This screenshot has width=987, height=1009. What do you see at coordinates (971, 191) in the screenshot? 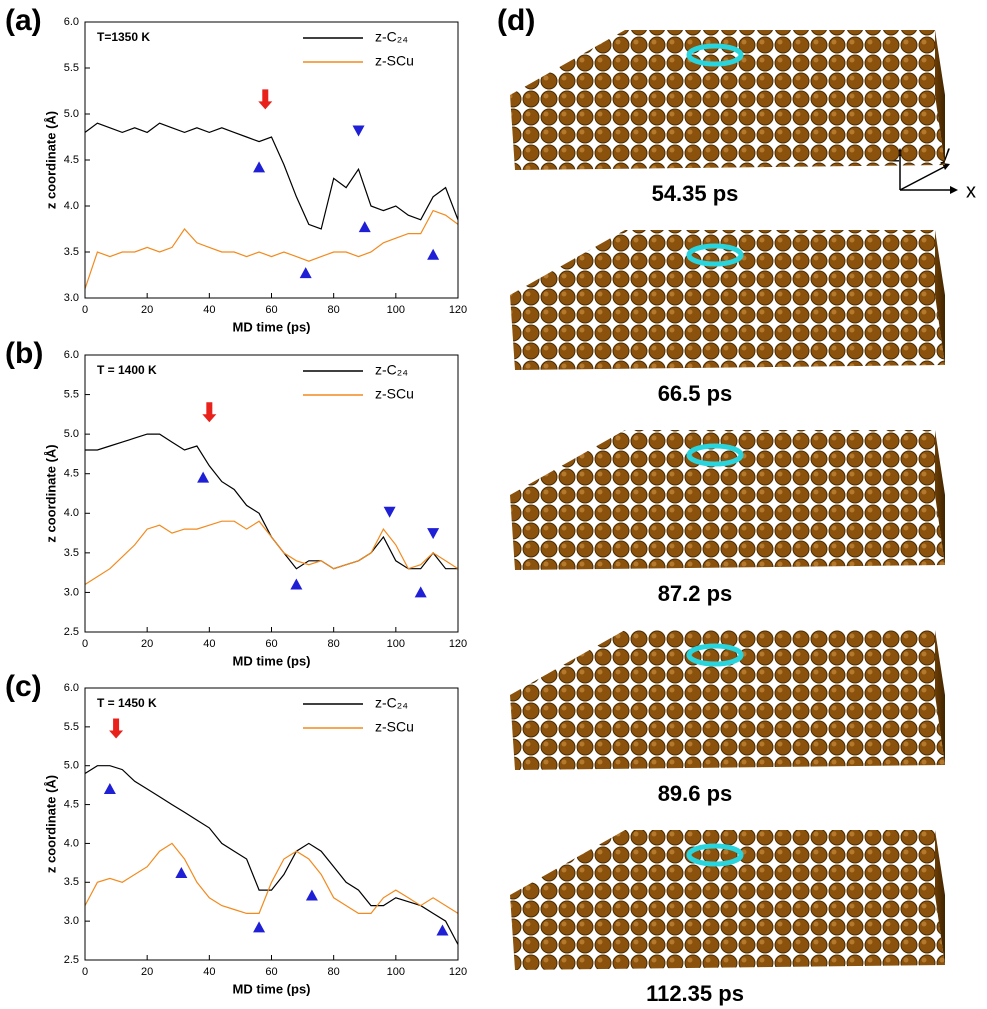
I see `axis-letter: x` at bounding box center [971, 191].